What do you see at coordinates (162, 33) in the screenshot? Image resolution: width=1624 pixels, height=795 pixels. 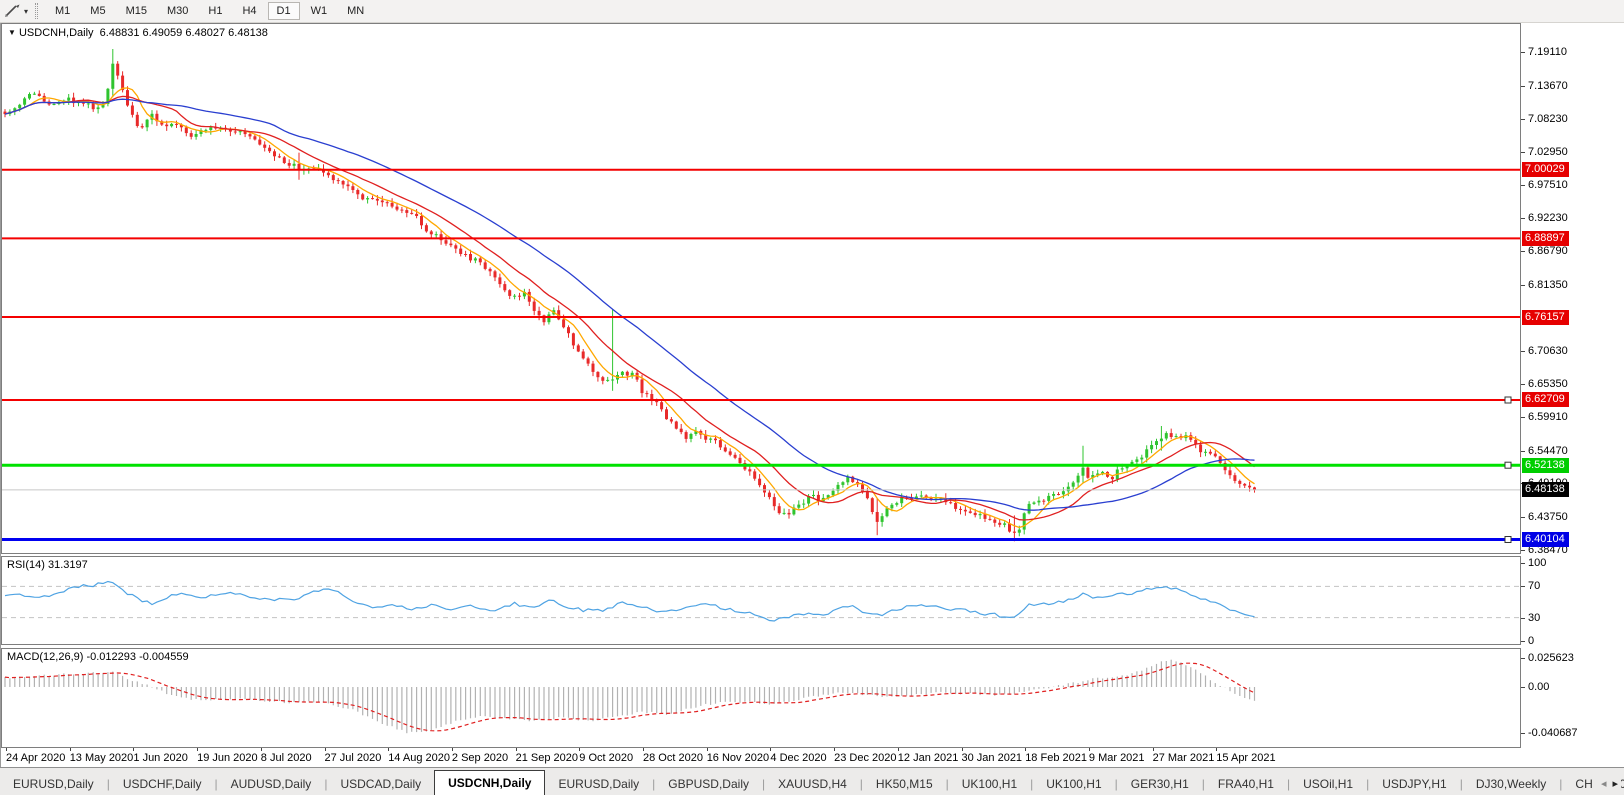 I see `ohlc-high: 6.49059` at bounding box center [162, 33].